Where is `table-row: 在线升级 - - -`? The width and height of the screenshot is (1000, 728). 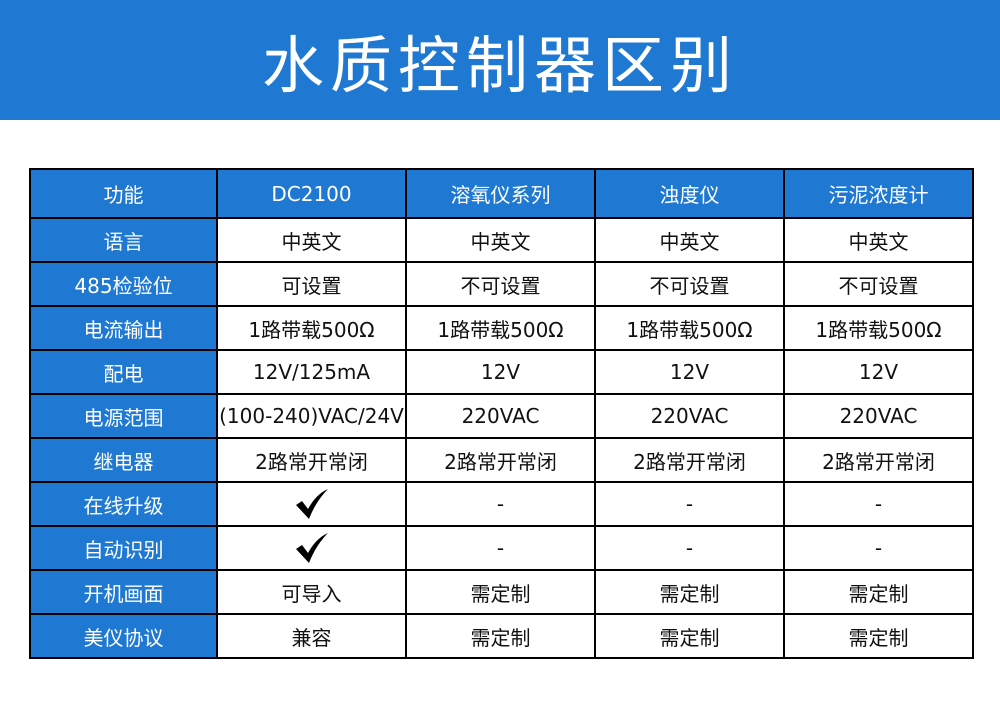 table-row: 在线升级 - - - is located at coordinates (501, 504).